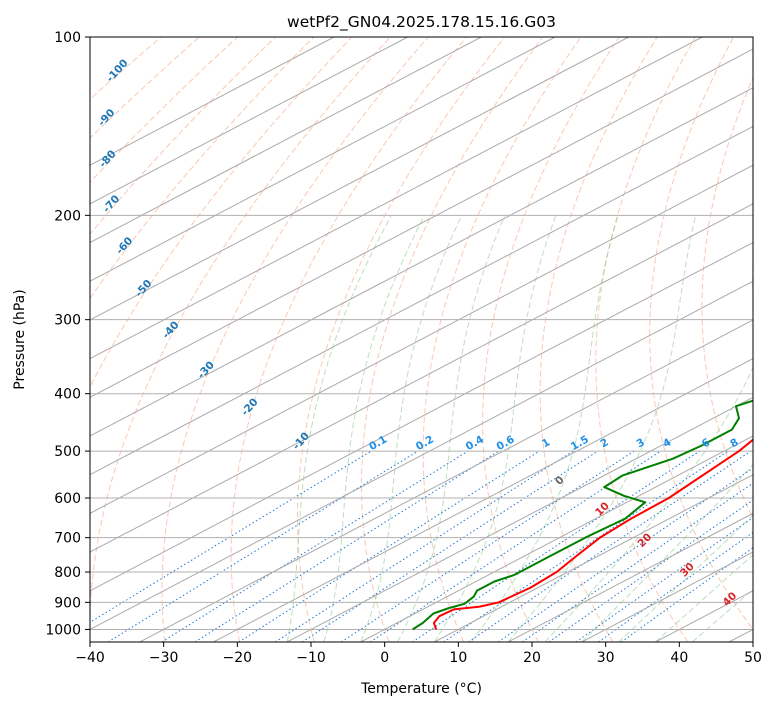 The width and height of the screenshot is (775, 708). What do you see at coordinates (532, 658) in the screenshot?
I see `x-tick-label: 20` at bounding box center [532, 658].